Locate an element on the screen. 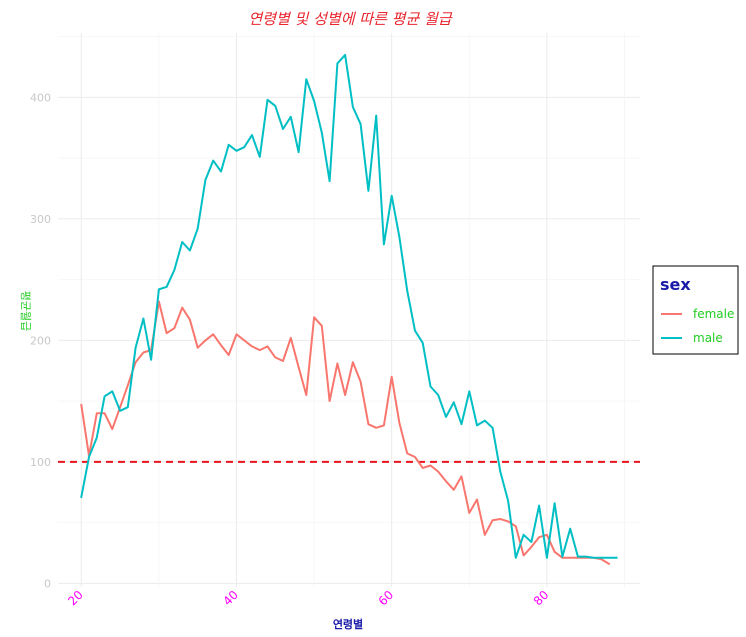  x-axis-ticks: 20 40 60 80 is located at coordinates (308, 598).